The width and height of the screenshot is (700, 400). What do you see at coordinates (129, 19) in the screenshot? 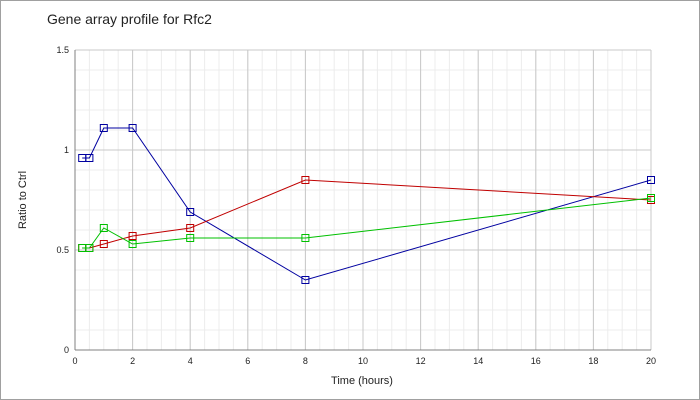
I see `chart-title: Gene array profile for Rfc2` at bounding box center [129, 19].